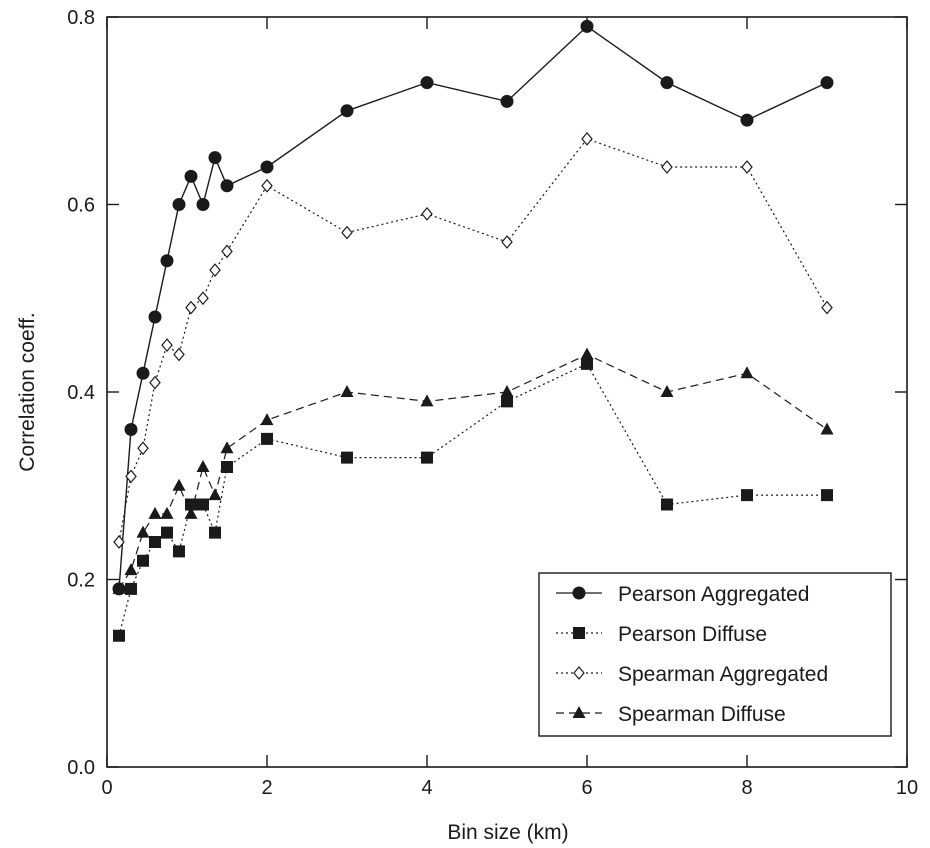  What do you see at coordinates (713, 594) in the screenshot?
I see `legend-label: Pearson Aggregated` at bounding box center [713, 594].